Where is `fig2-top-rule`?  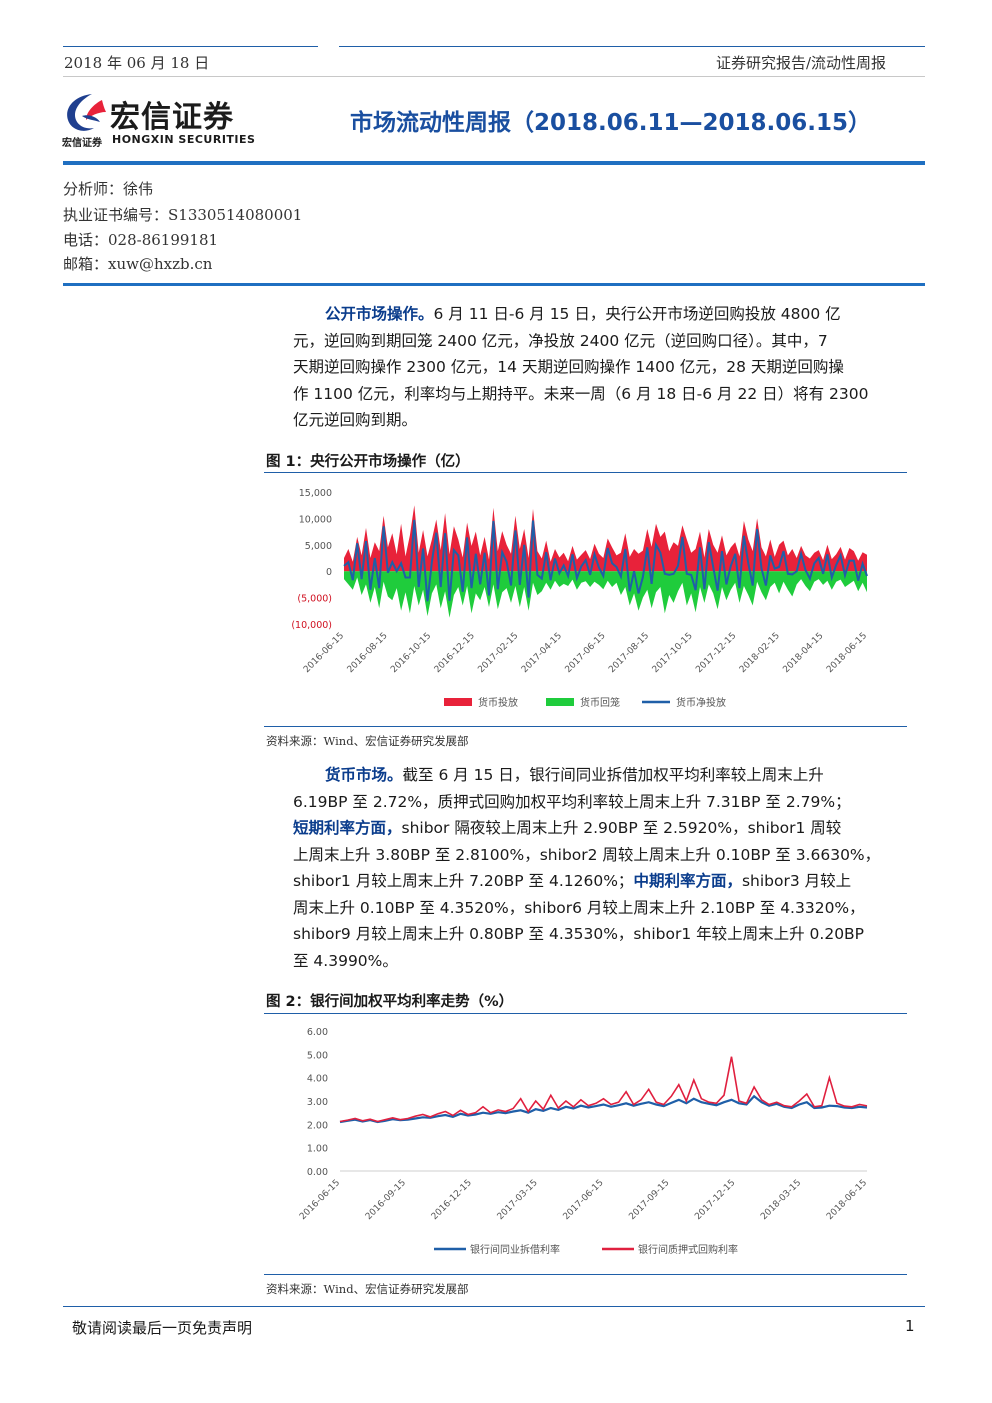 fig2-top-rule is located at coordinates (585, 1013).